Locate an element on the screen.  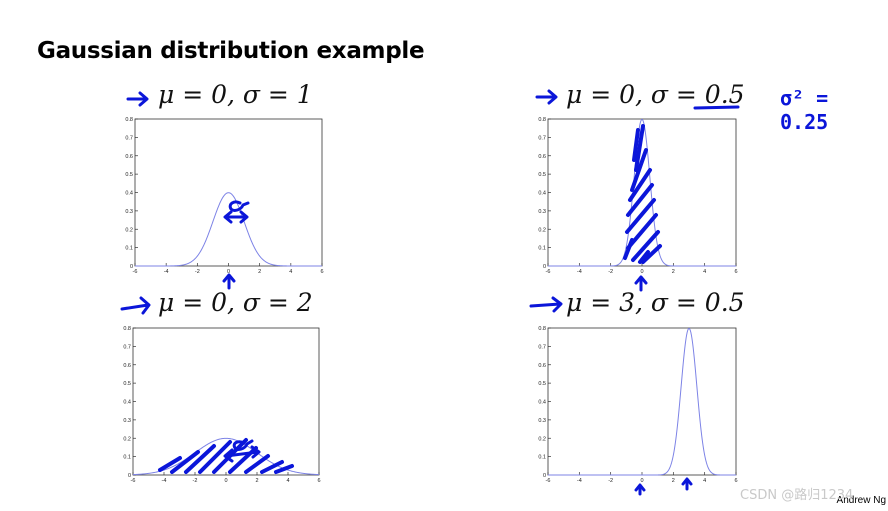
sigma-squared-note: σ² = 0.25 is located at coordinates (804, 110).